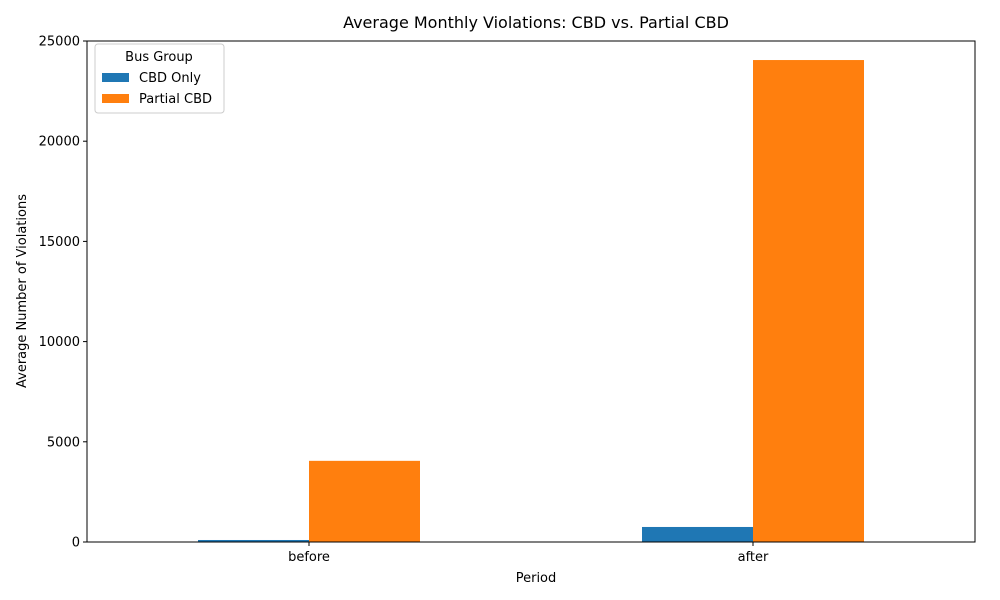 This screenshot has width=1000, height=600. What do you see at coordinates (253, 540) in the screenshot?
I see `bar-cbd-only-before` at bounding box center [253, 540].